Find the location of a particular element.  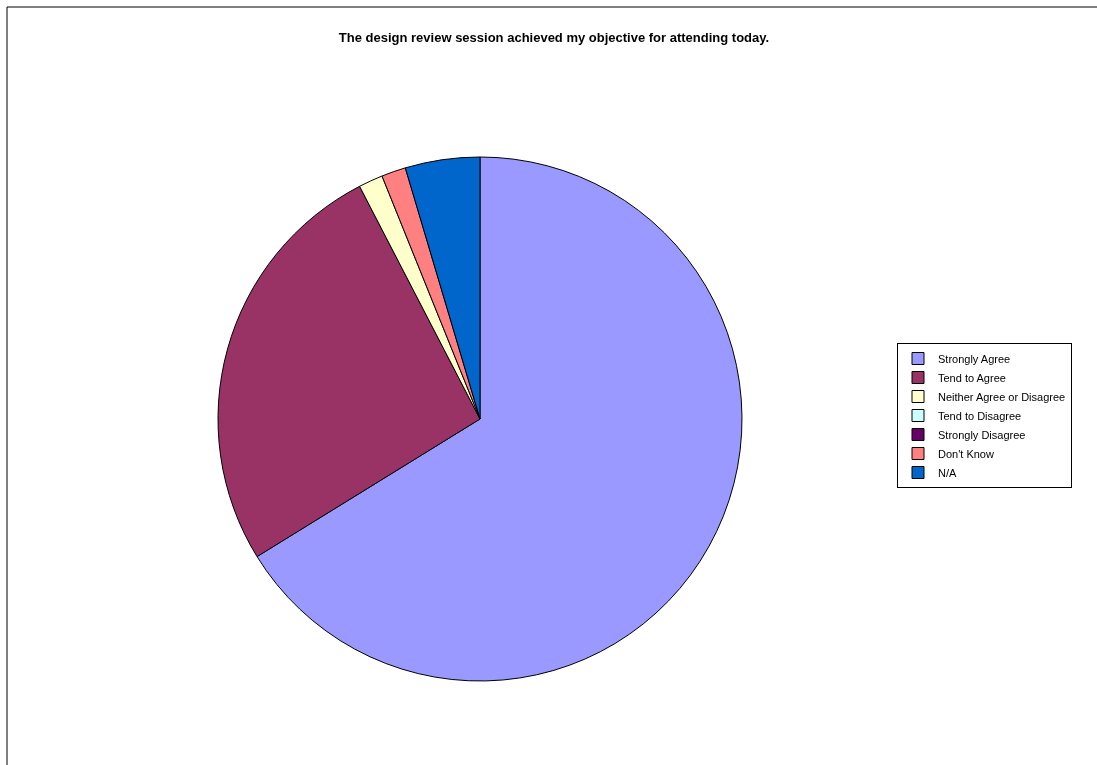

legend-label: Tend to Agree is located at coordinates (972, 377).